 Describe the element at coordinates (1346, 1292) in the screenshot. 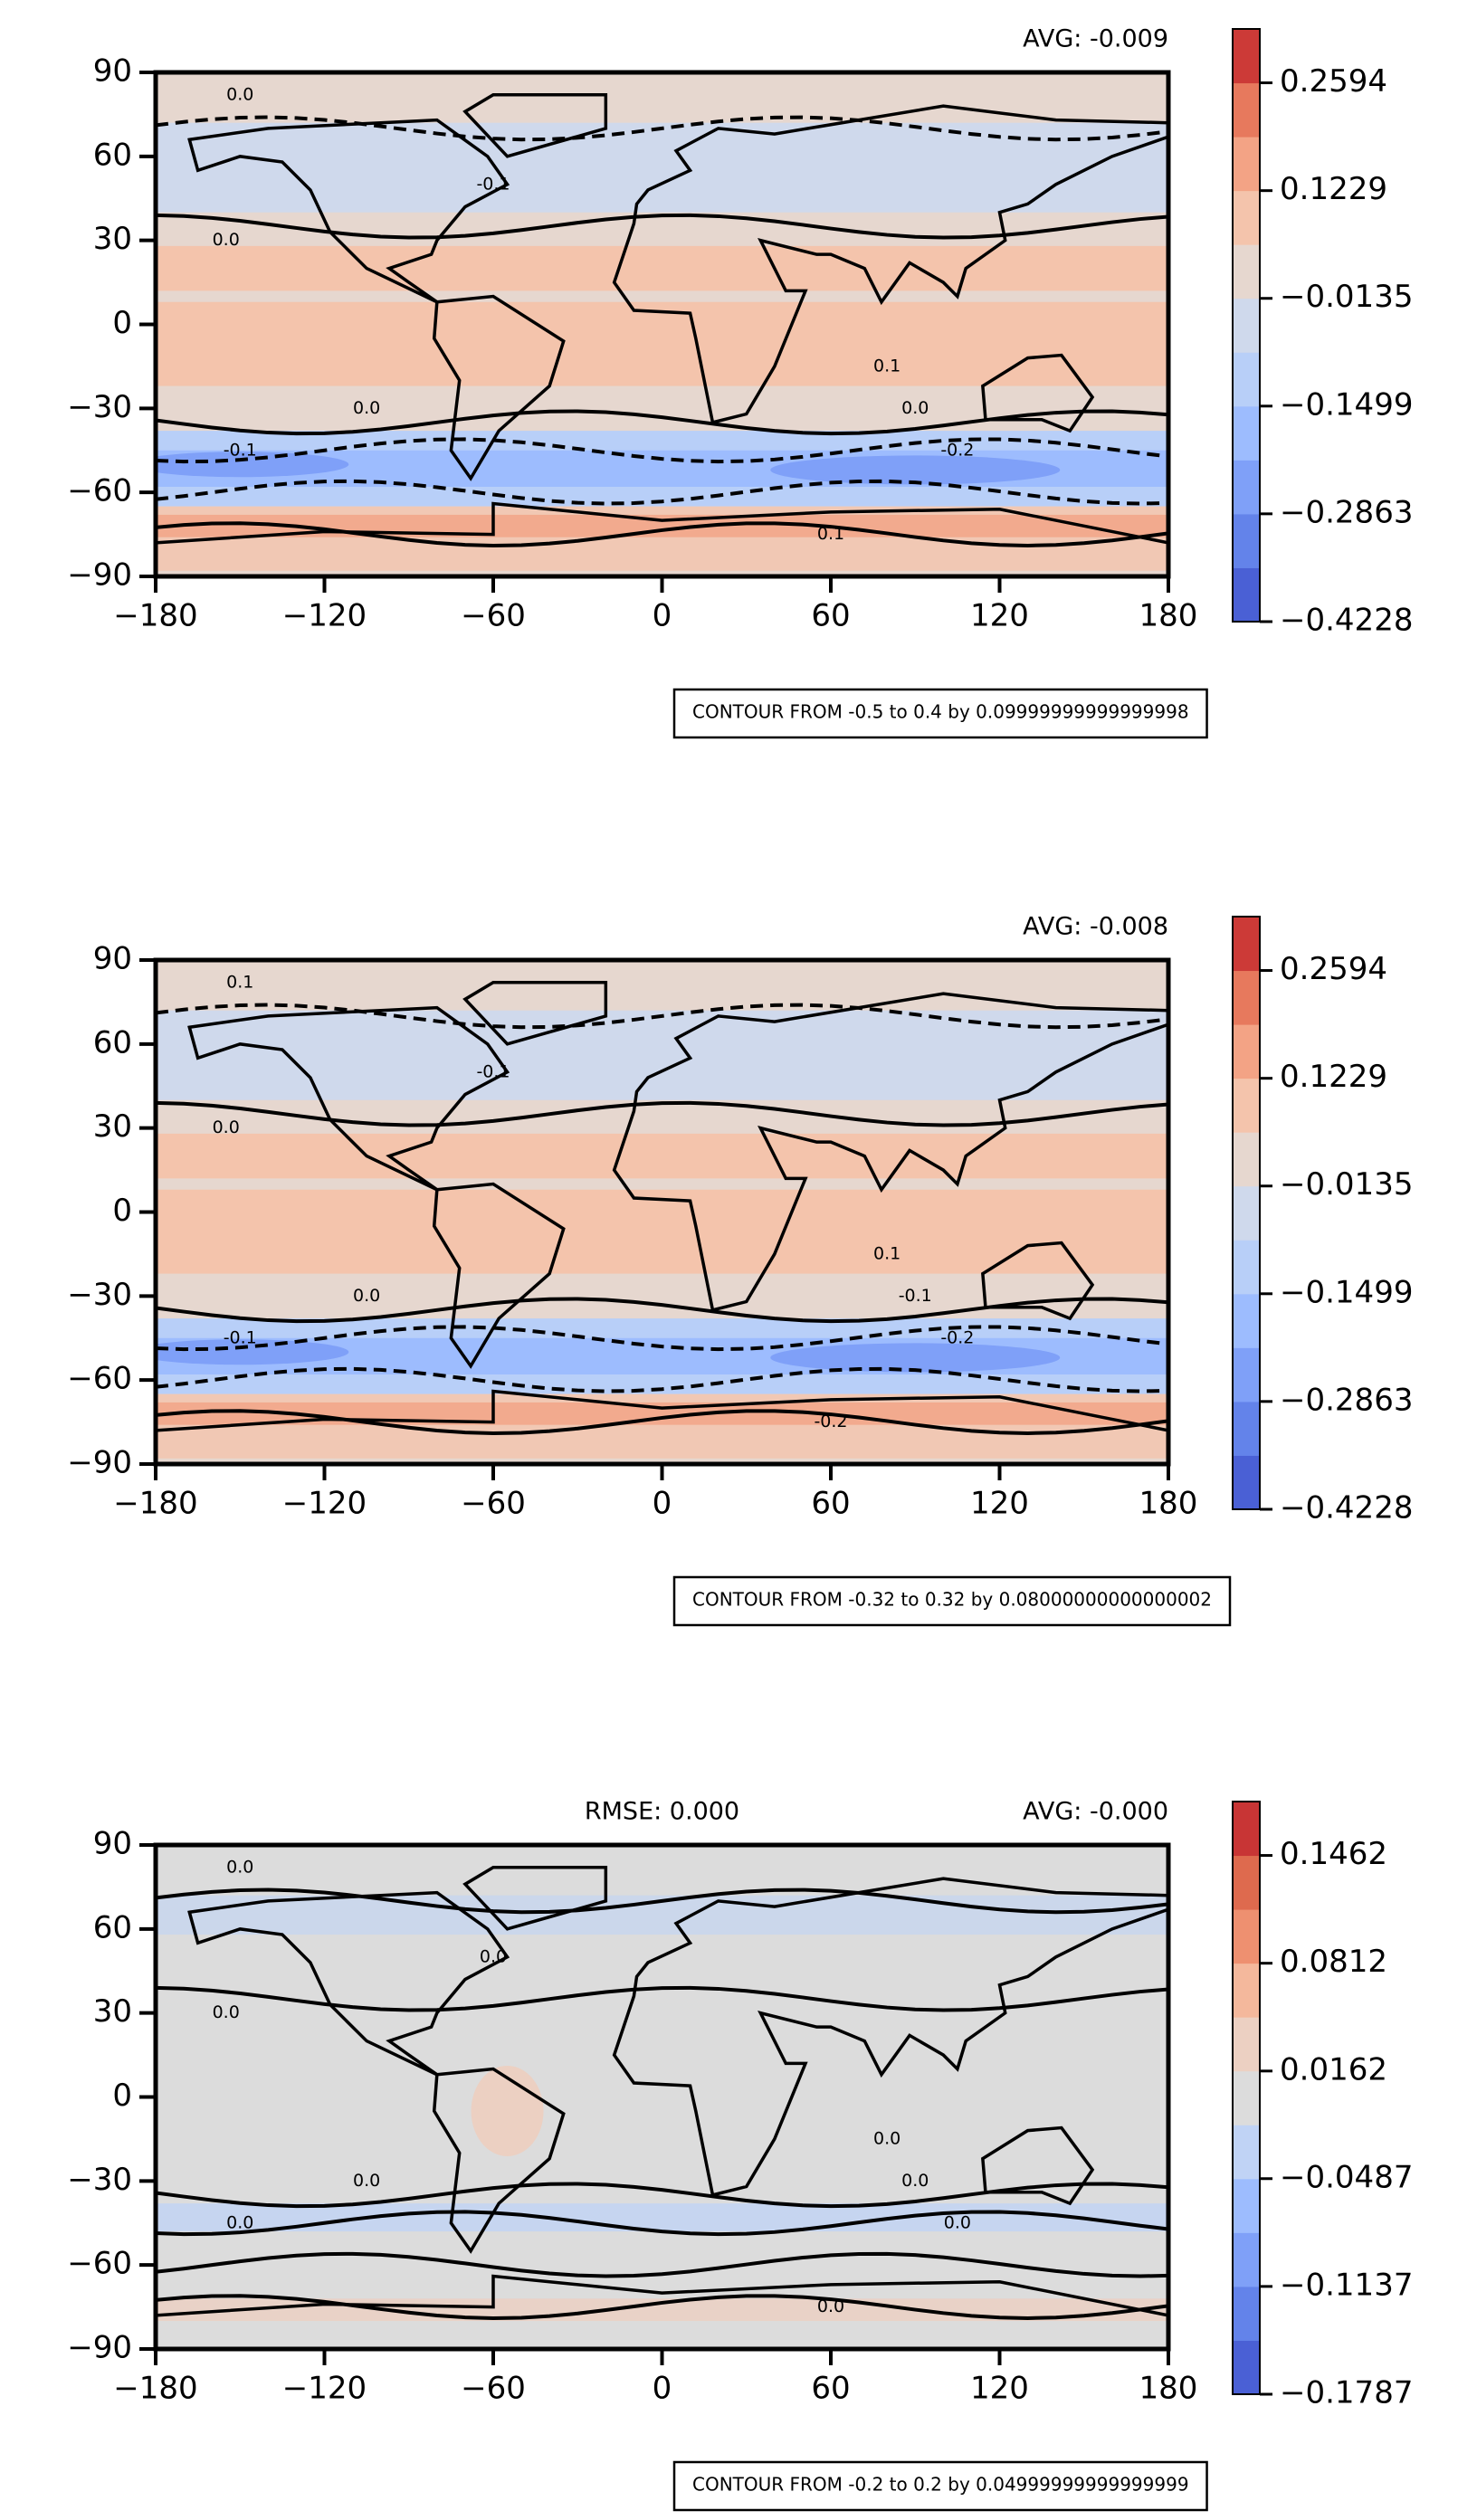

I see `colorbar-tick-label: −0.1499` at that location.